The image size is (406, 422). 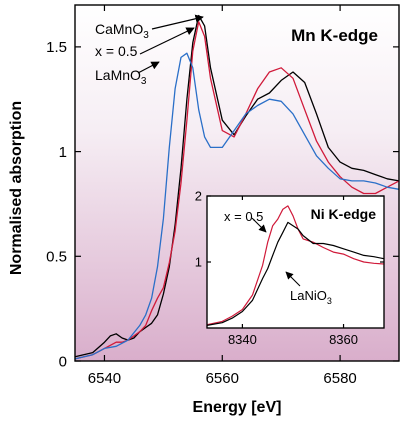 I want to click on inset-x-tick-label: 8360, so click(x=343, y=339).